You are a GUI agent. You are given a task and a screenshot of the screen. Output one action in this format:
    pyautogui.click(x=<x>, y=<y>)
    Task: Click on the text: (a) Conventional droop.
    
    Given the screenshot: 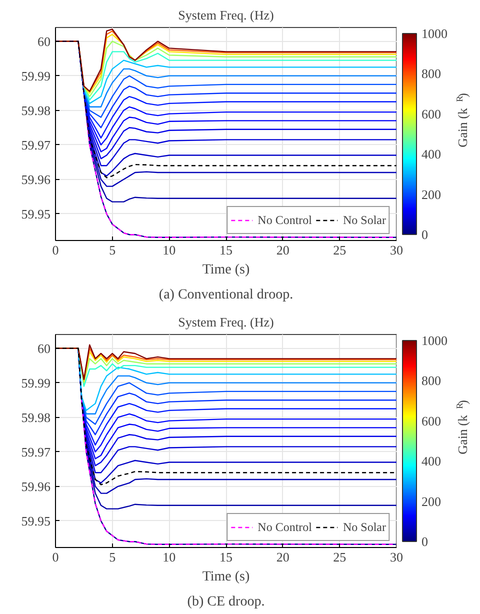 What is the action you would take?
    pyautogui.click(x=226, y=295)
    